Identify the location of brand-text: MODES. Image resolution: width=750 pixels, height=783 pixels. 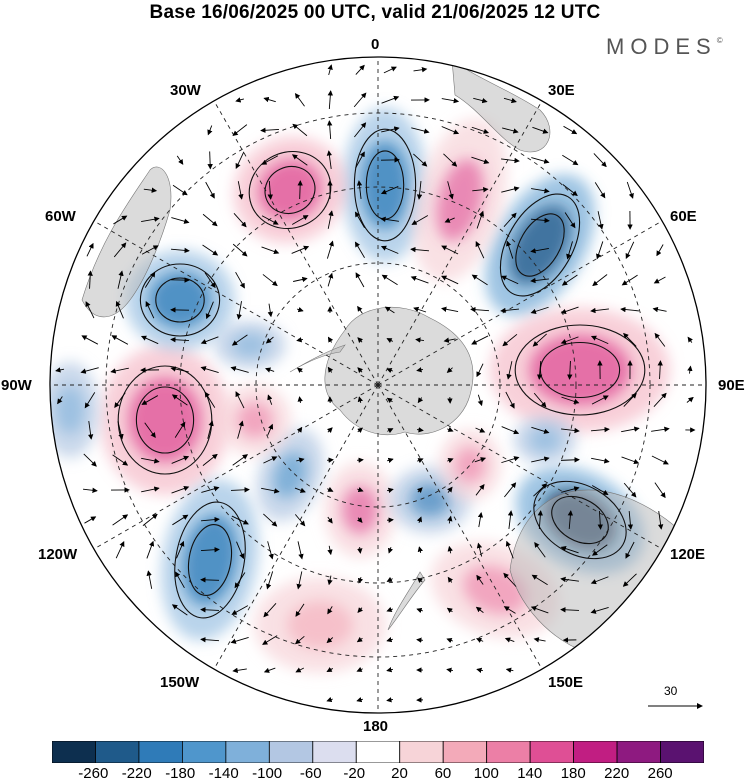
(661, 46).